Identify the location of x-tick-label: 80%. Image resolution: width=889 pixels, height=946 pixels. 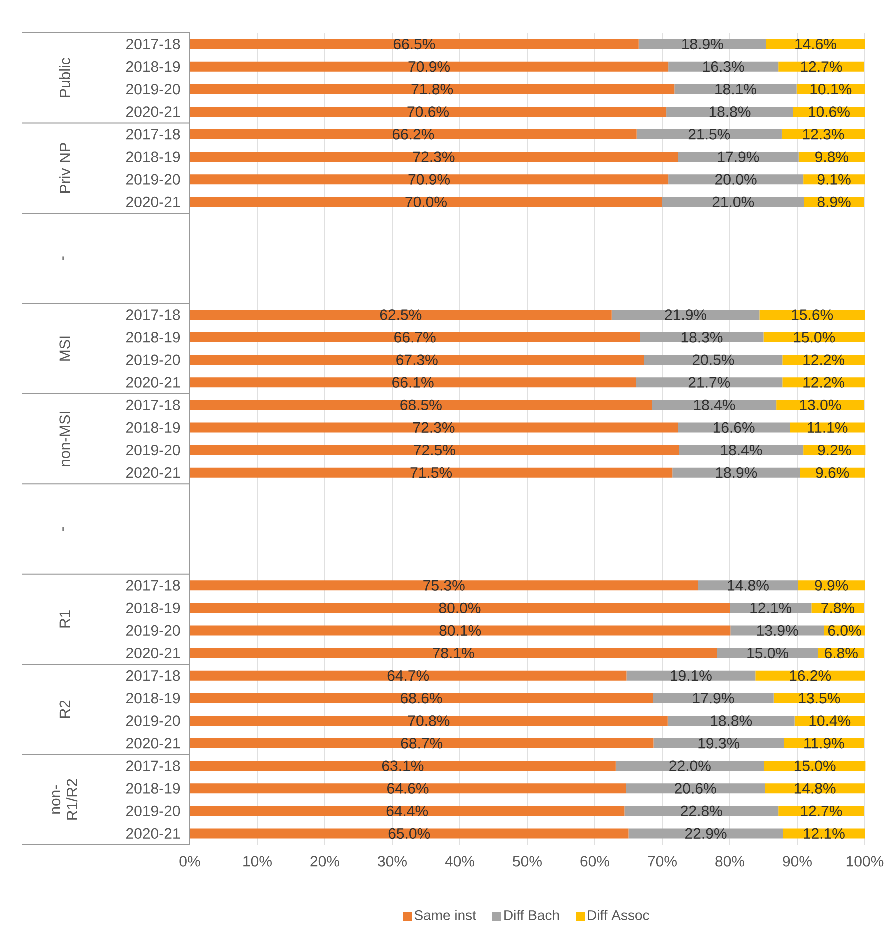
(730, 861).